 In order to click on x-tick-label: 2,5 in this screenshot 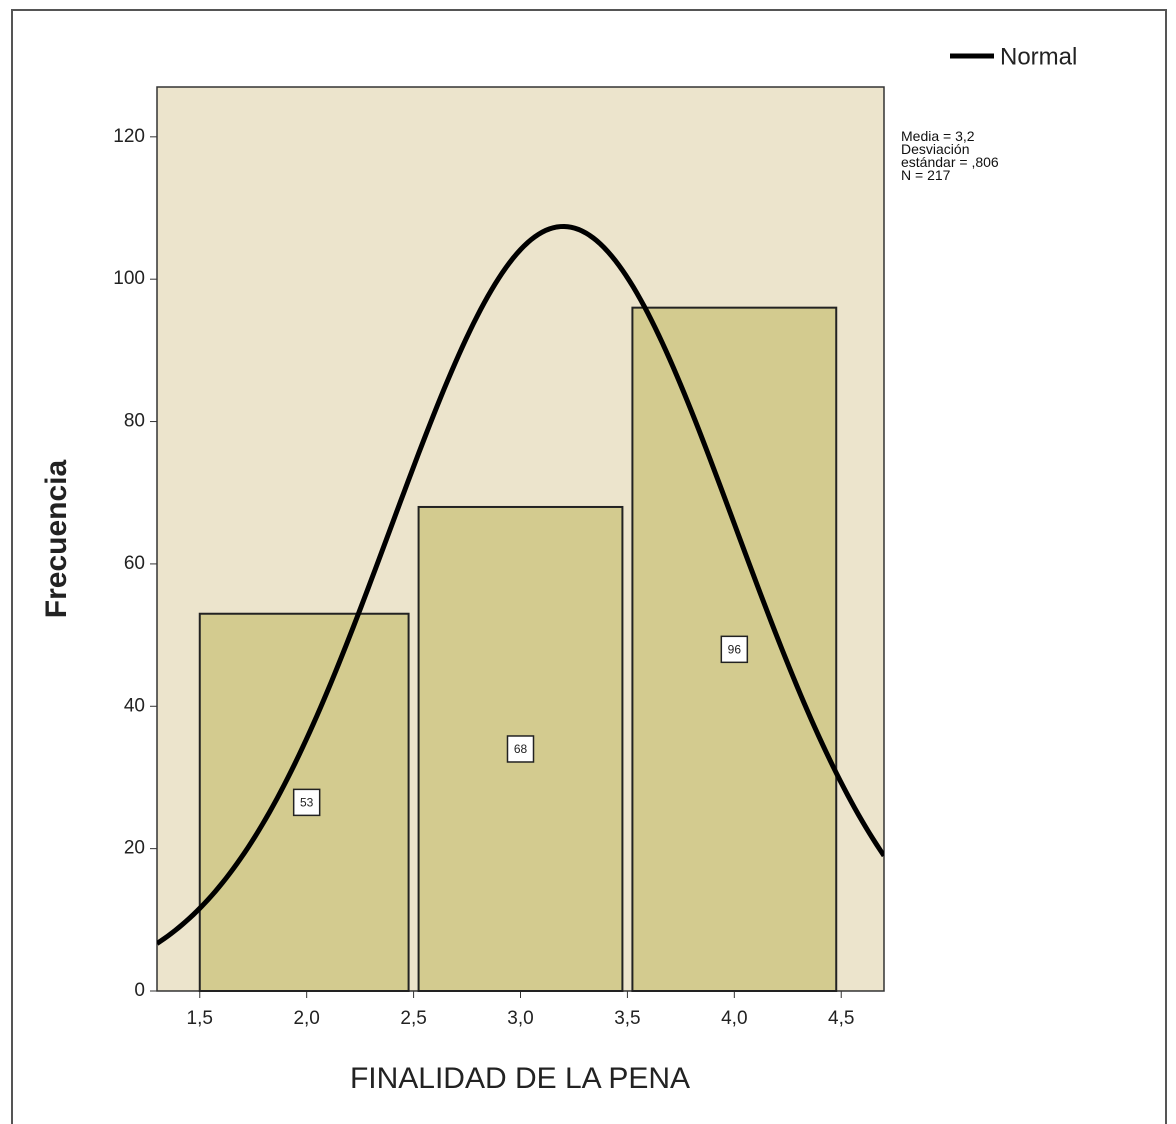, I will do `click(413, 1018)`.